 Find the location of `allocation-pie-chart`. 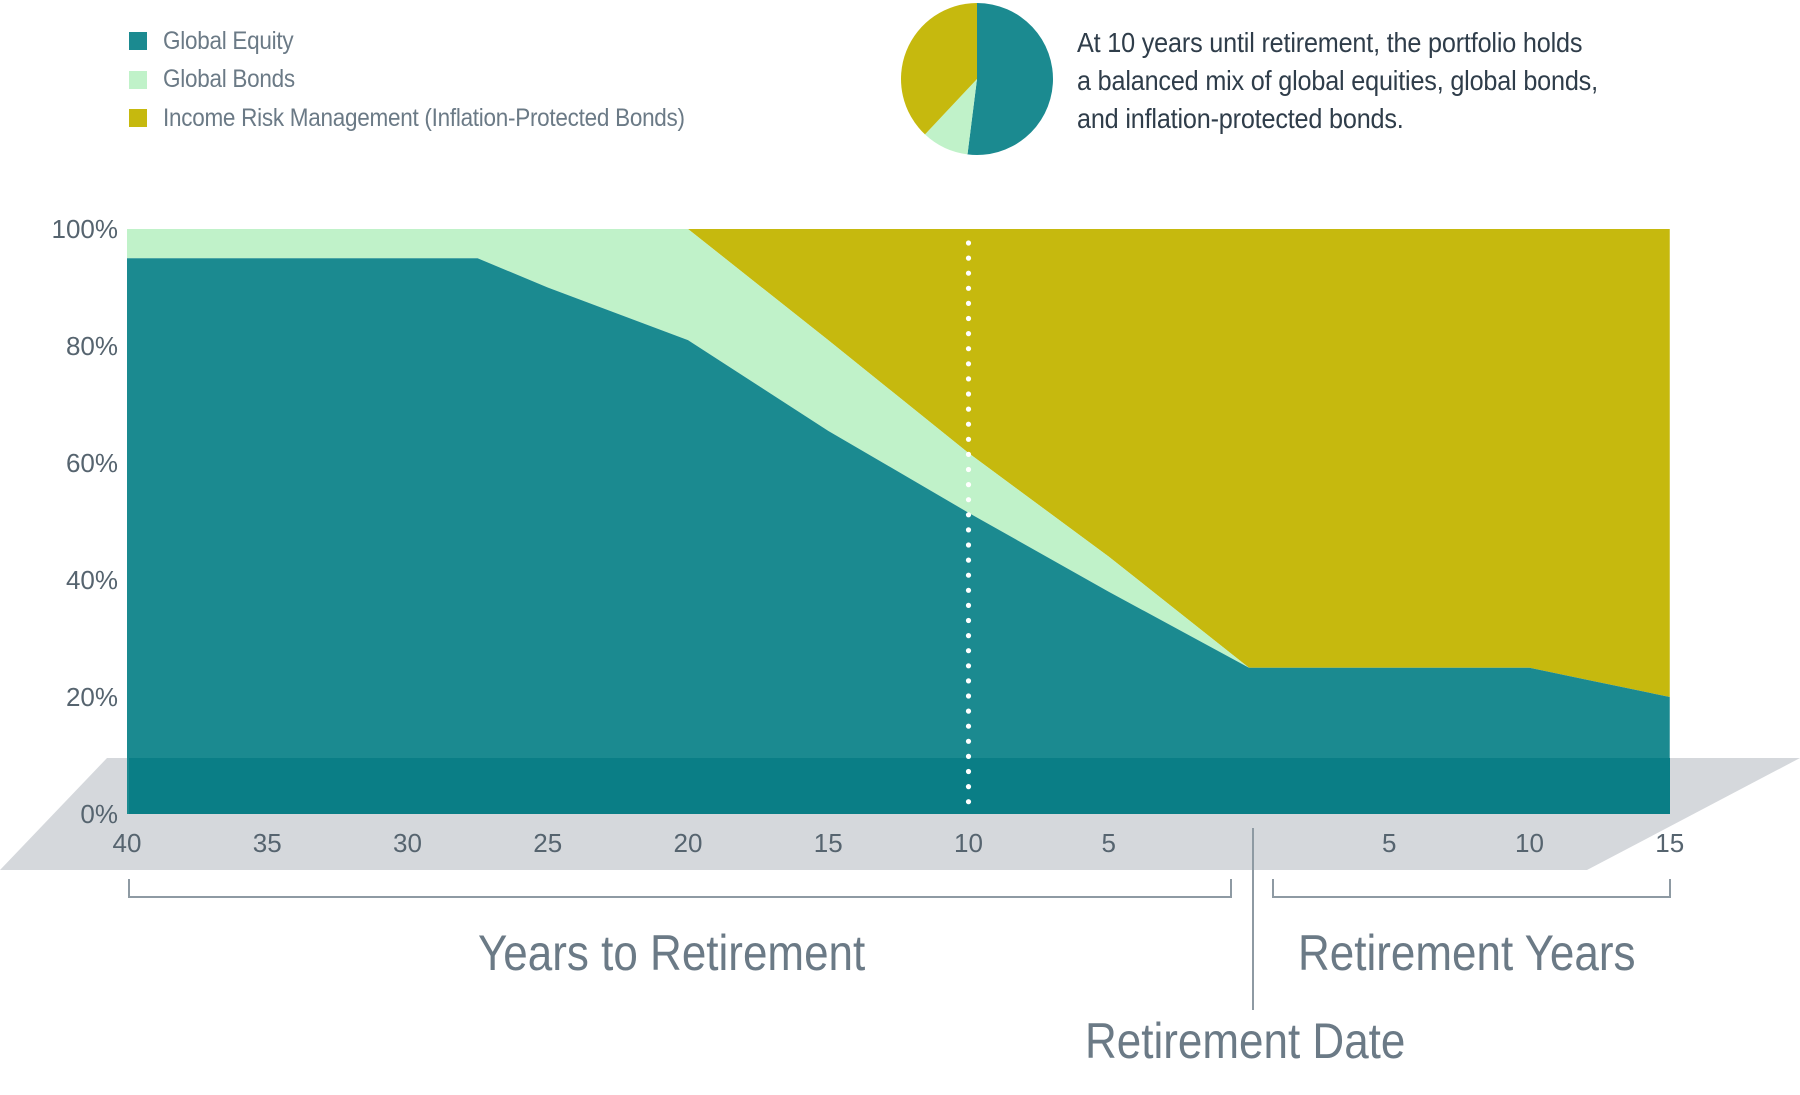

allocation-pie-chart is located at coordinates (977, 79).